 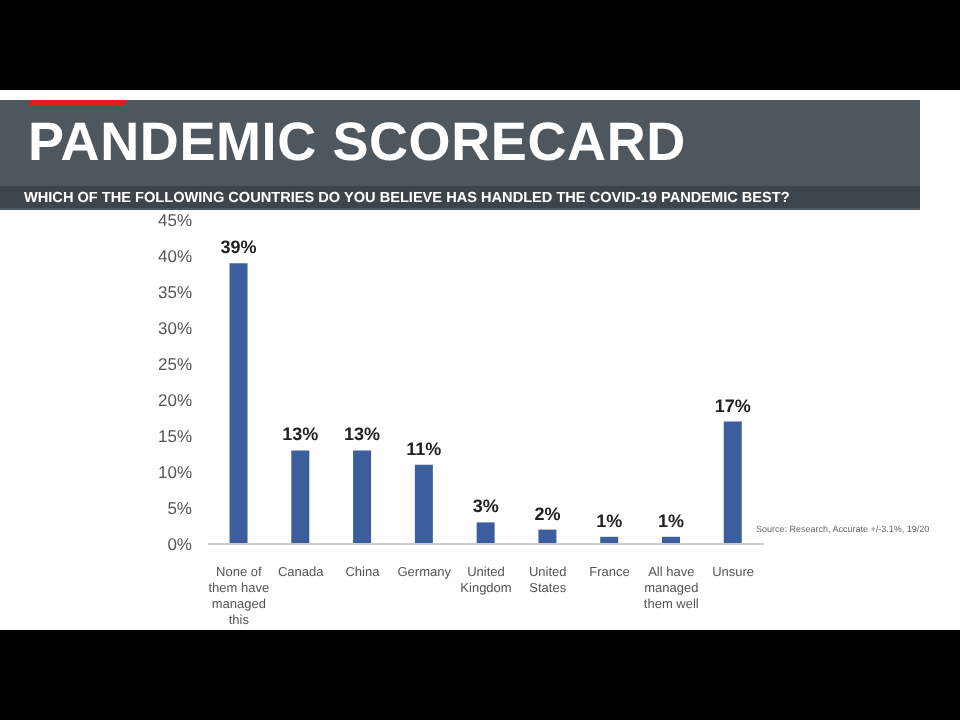 I want to click on data-label: 17%, so click(x=732, y=405).